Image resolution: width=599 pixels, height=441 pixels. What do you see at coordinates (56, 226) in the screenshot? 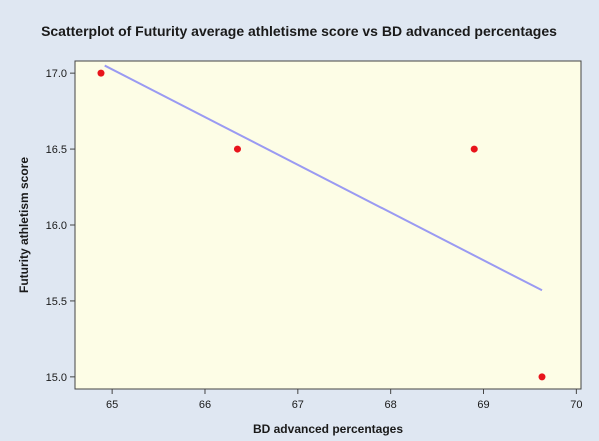
I see `y-tick-label: 16.0` at bounding box center [56, 226].